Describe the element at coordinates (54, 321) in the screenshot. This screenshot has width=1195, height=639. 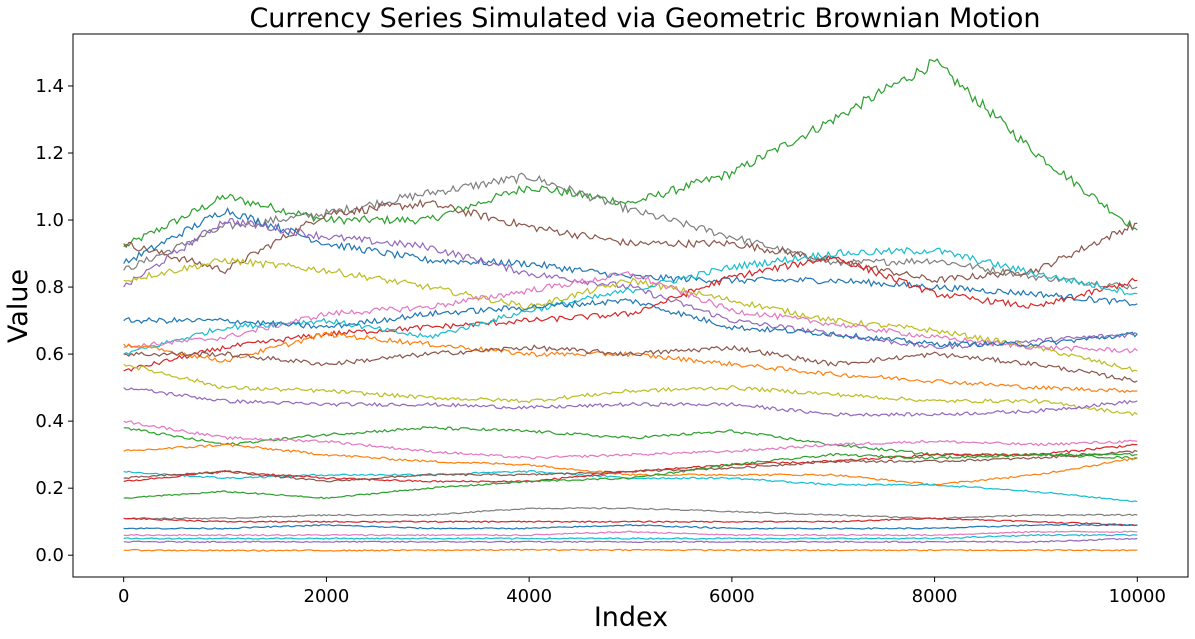
I see `y-axis-ticks: 0.0 0.2 0.4 0.6 0.8 1.0 1.2 1.4` at that location.